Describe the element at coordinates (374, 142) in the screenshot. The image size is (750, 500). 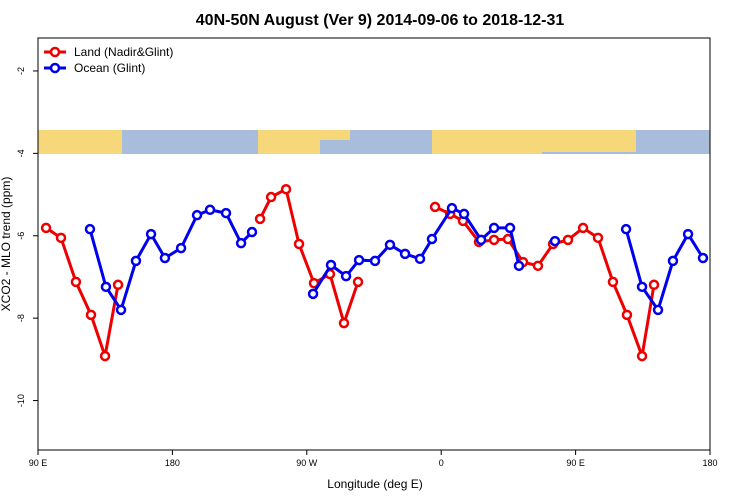
I see `map-strip` at that location.